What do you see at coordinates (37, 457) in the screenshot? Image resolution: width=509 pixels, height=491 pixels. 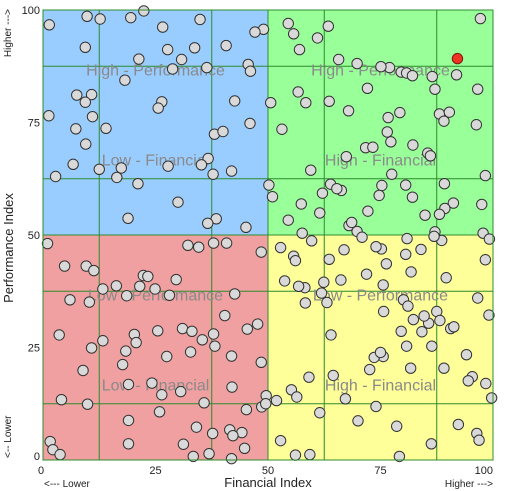 I see `y-tick-label: 0` at bounding box center [37, 457].